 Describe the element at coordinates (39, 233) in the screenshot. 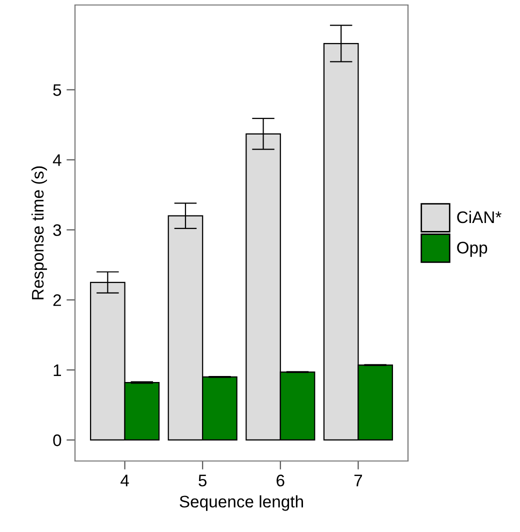

I see `y-axis-title: Response time (s)` at that location.